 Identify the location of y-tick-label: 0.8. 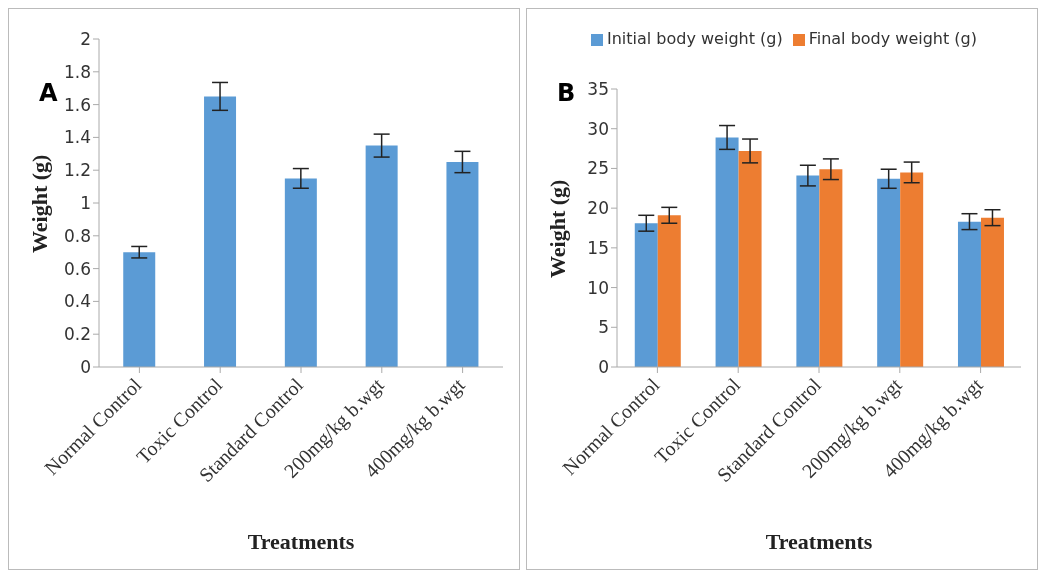
(77, 235).